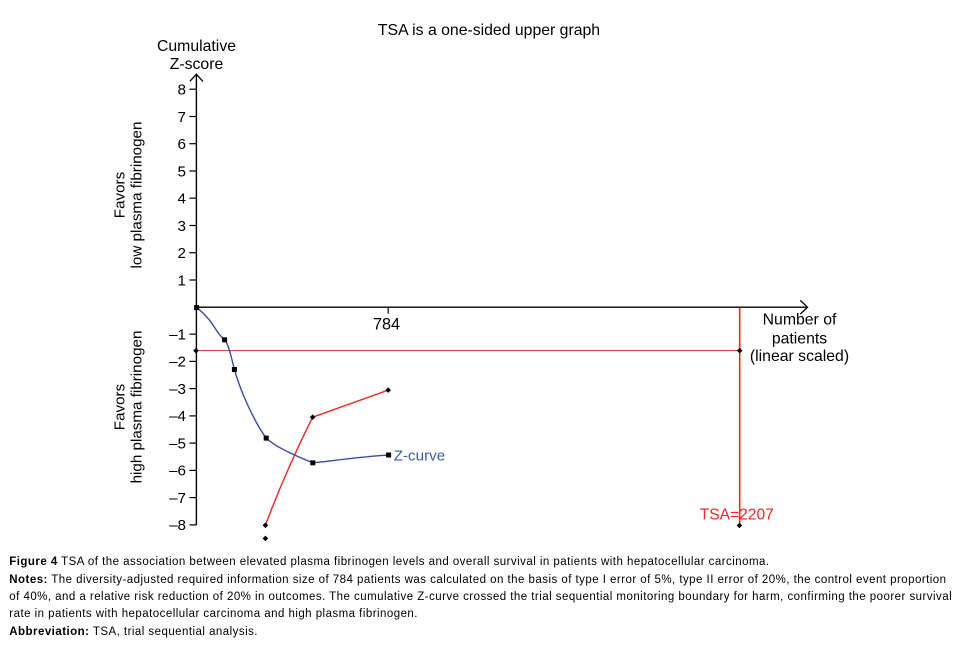 This screenshot has height=647, width=965. What do you see at coordinates (197, 64) in the screenshot?
I see `svg-text: Z-score` at bounding box center [197, 64].